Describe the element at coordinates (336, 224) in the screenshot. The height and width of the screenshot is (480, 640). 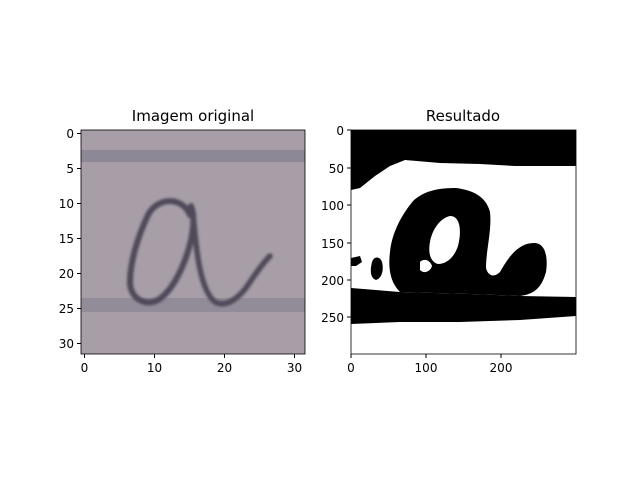
I see `right-y-ticks: 0 50 100 150 200 250` at that location.